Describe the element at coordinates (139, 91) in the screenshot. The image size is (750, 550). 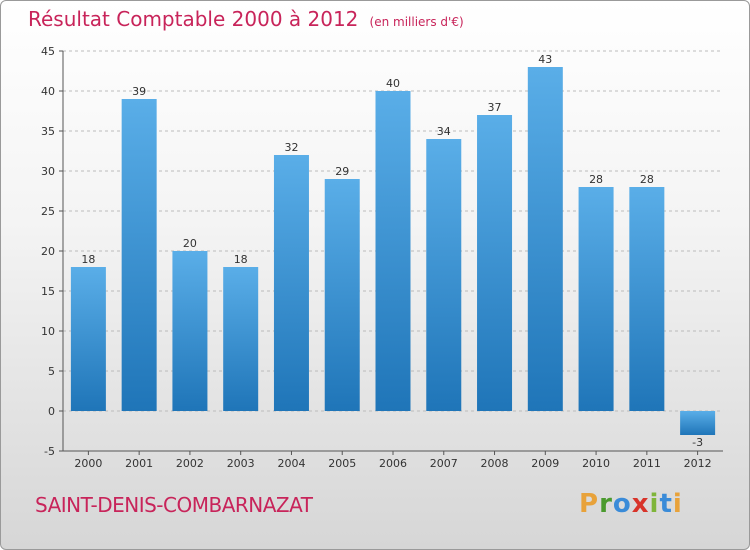
I see `bar-value-label: 39` at that location.